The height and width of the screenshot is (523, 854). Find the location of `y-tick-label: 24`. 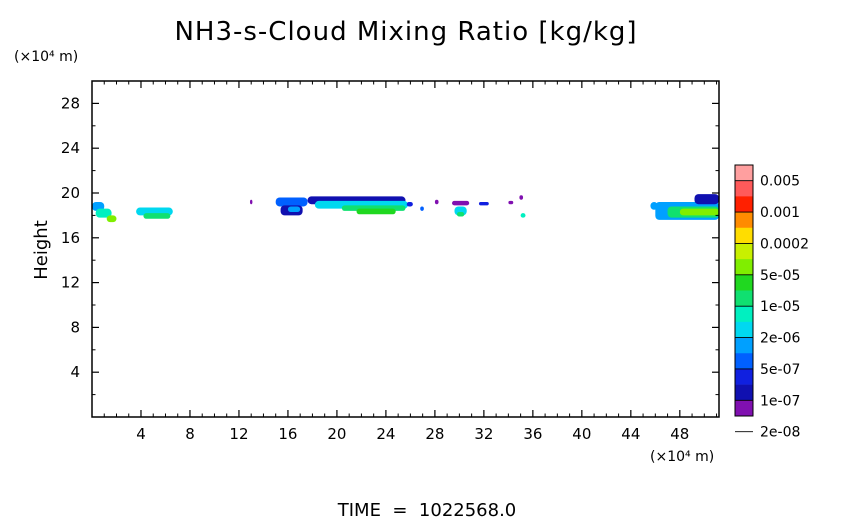

y-tick-label: 24 is located at coordinates (70, 148).